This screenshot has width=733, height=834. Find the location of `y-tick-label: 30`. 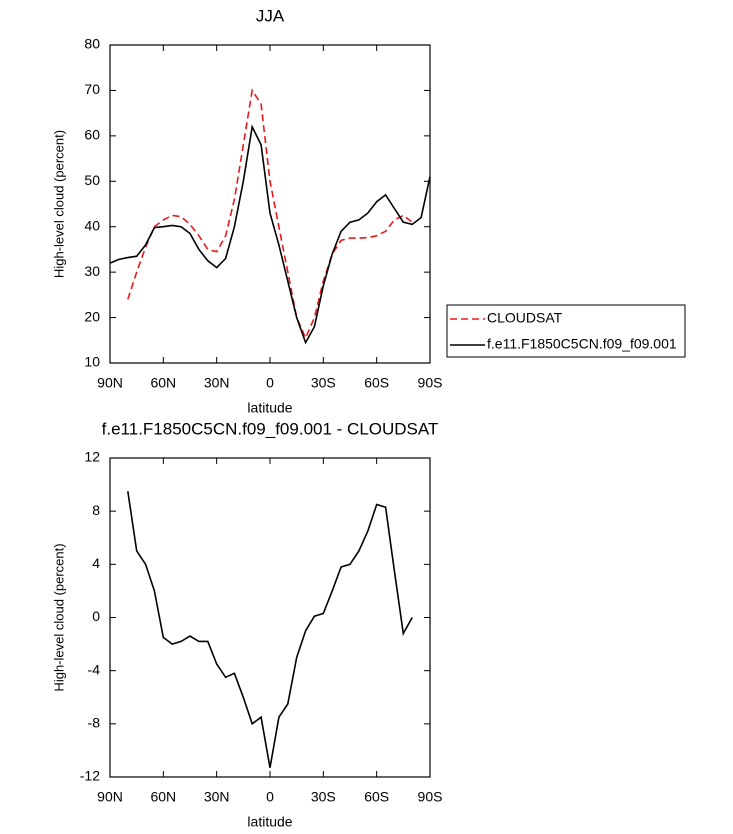

y-tick-label: 30 is located at coordinates (92, 271).